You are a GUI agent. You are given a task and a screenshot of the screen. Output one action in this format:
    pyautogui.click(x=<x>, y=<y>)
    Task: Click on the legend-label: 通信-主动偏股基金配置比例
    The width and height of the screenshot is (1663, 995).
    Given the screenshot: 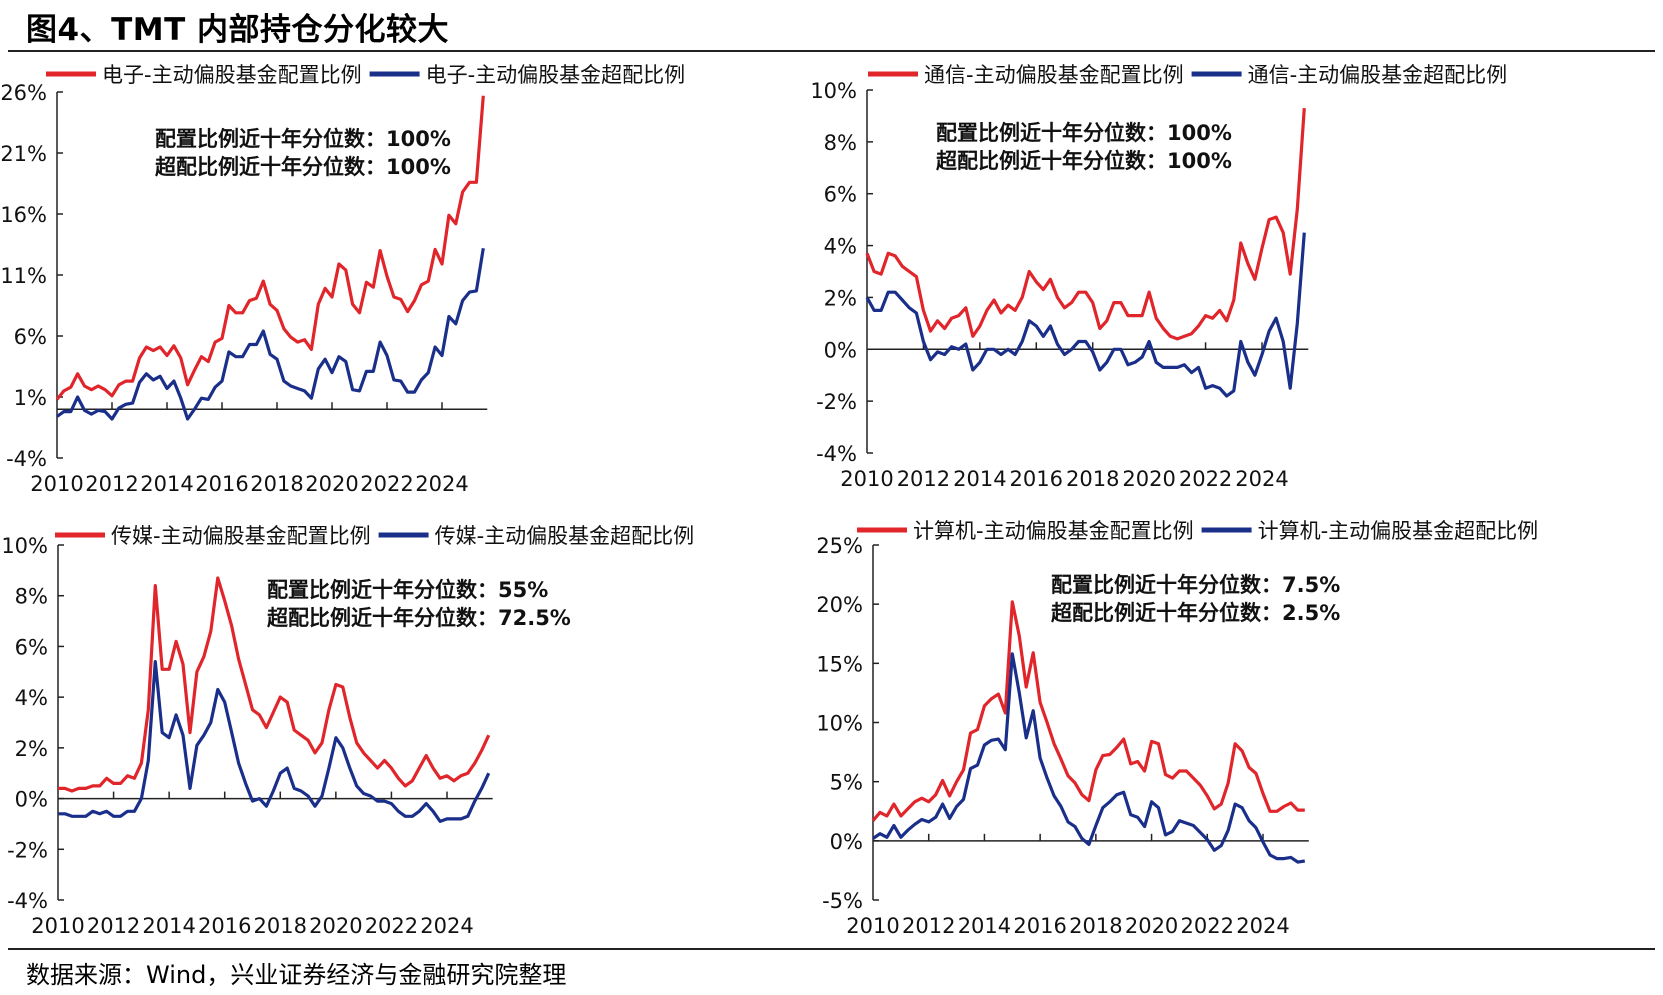 What is the action you would take?
    pyautogui.click(x=1054, y=75)
    